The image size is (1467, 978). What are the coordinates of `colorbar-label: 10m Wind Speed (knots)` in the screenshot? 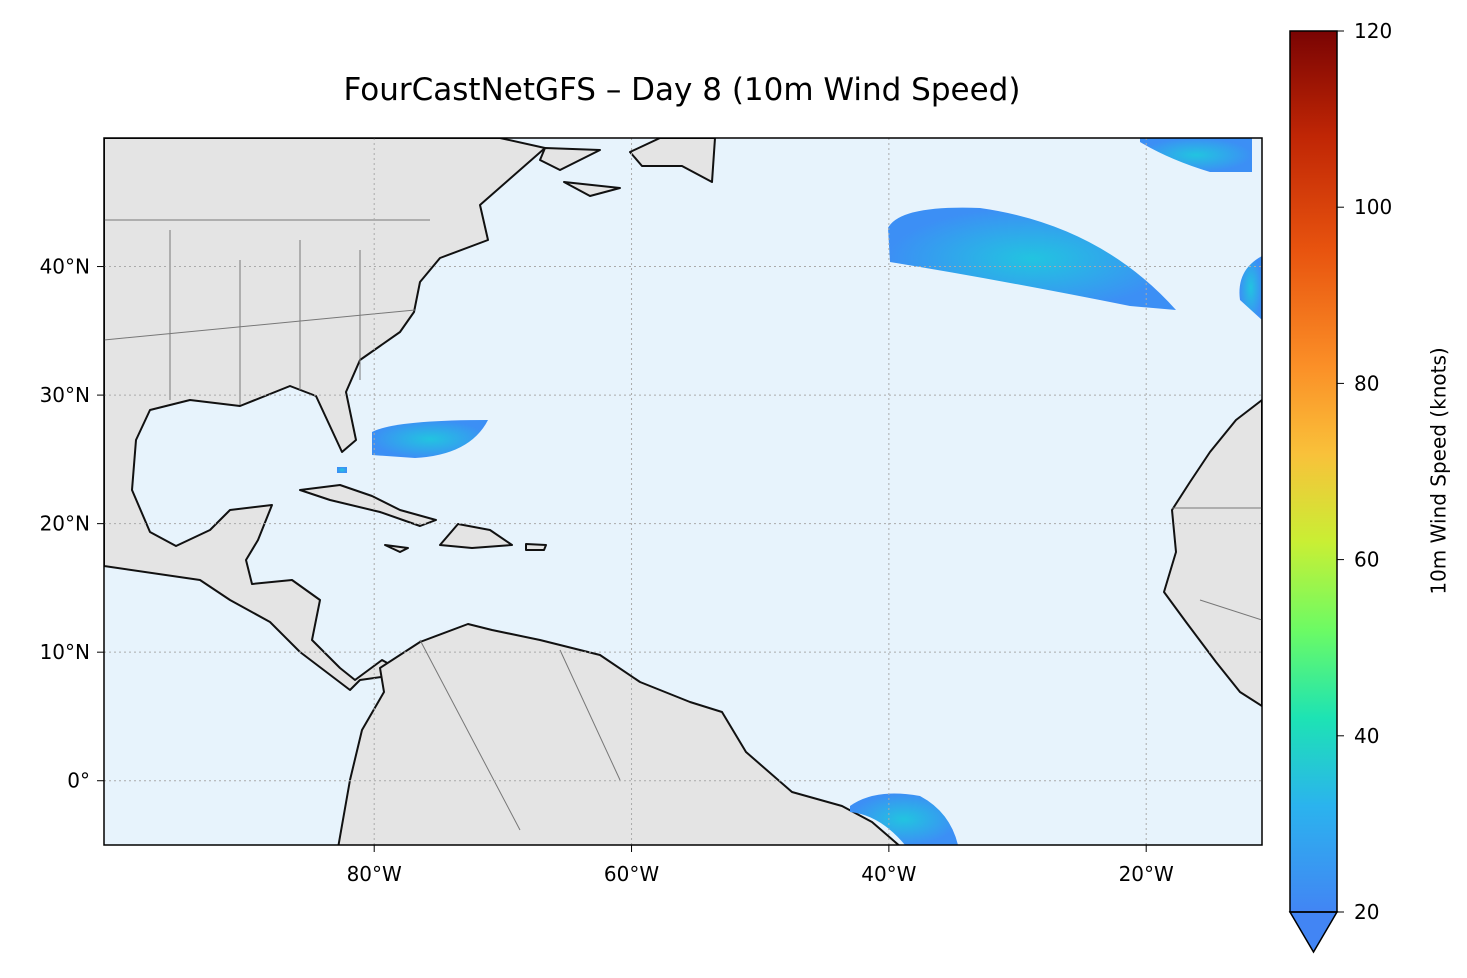 It's located at (1439, 470).